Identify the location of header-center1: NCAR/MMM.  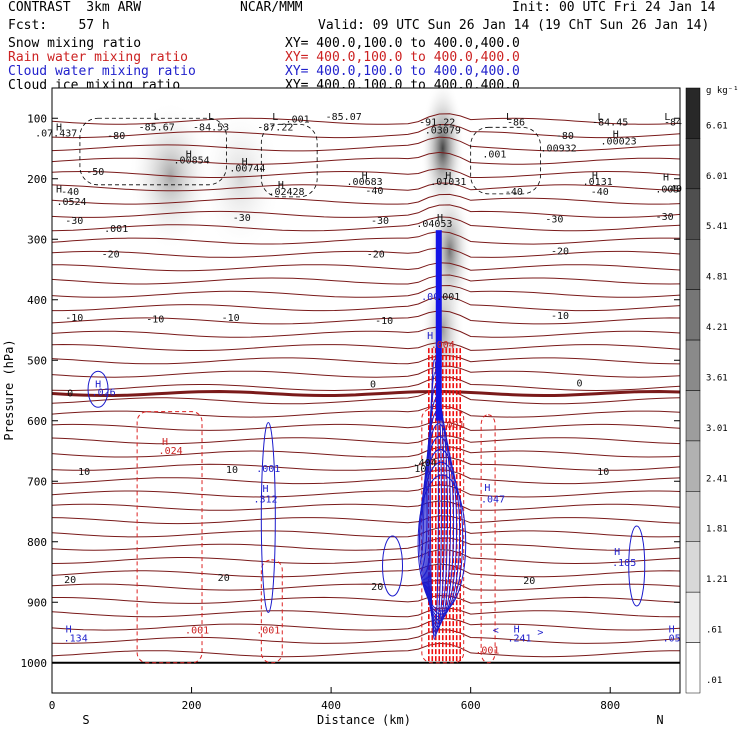
(271, 7).